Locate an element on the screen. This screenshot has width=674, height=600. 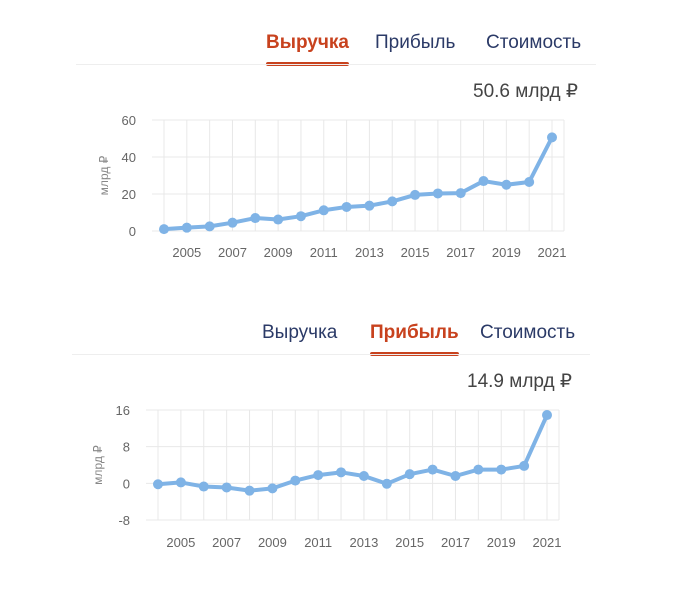
y-axis: -8 0 8 16 млрд ₽ is located at coordinates (110, 465).